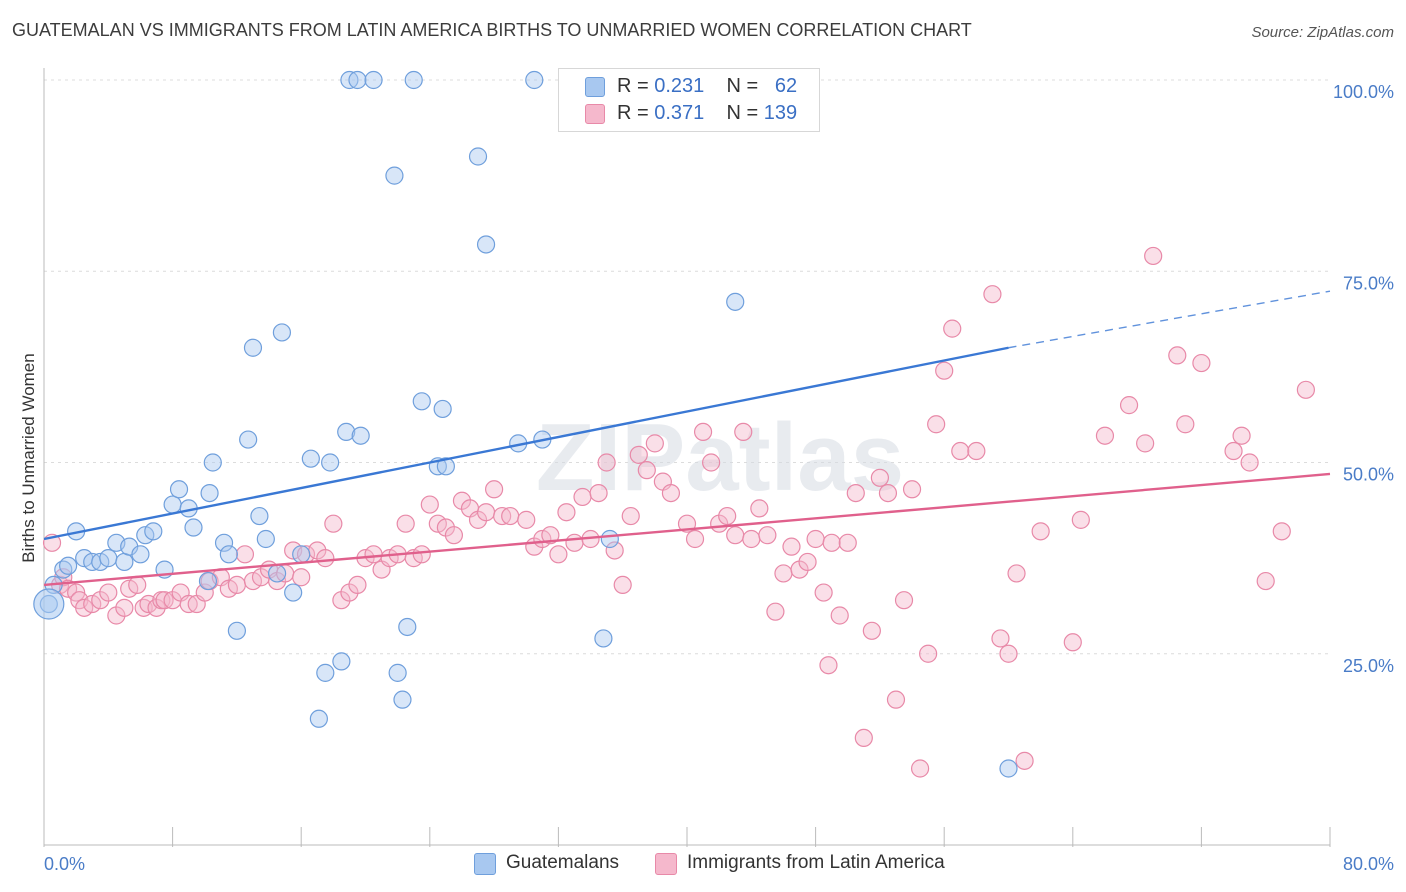 This screenshot has height=892, width=1406. I want to click on trend-line-immigrants, so click(687, 529).